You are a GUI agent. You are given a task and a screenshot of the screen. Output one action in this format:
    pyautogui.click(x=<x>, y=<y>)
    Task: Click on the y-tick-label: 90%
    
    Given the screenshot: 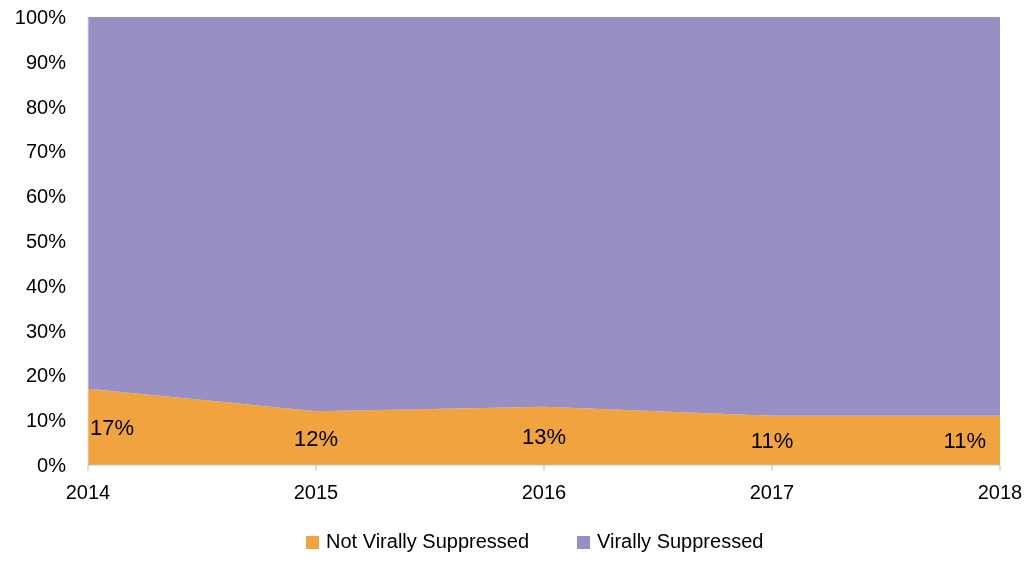 What is the action you would take?
    pyautogui.click(x=46, y=61)
    